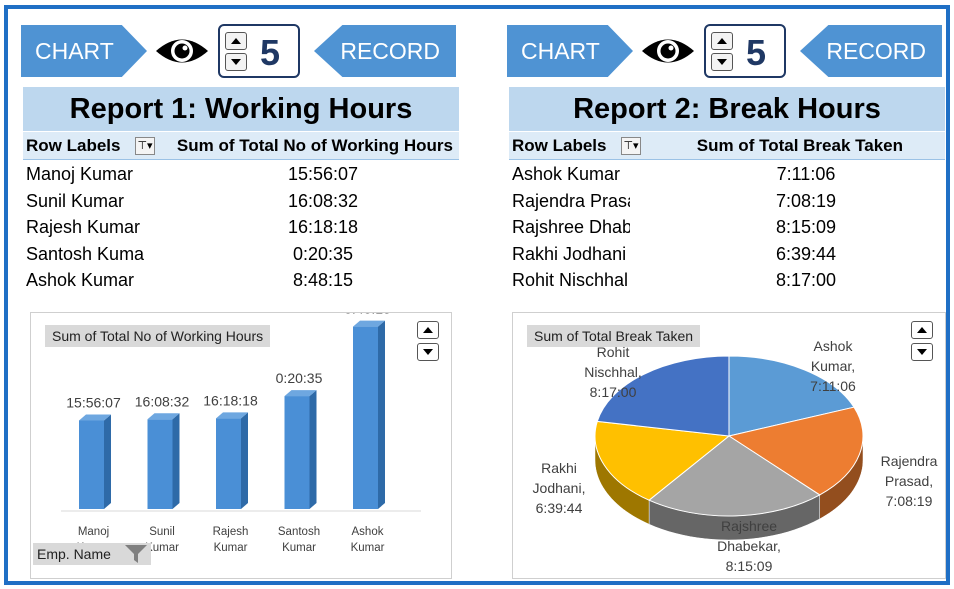 Image resolution: width=954 pixels, height=589 pixels. I want to click on pie-data-label: Rajshree, so click(749, 526).